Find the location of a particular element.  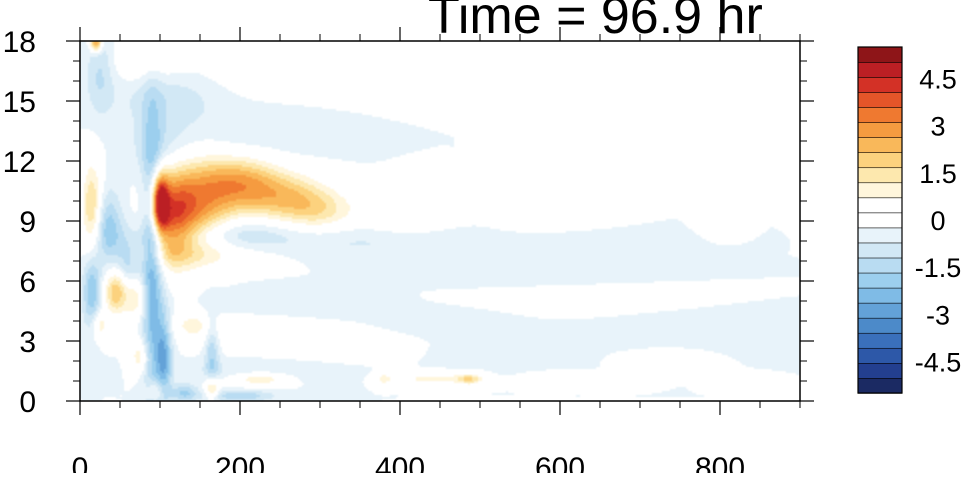

y-tick-label: 0 is located at coordinates (27, 402).